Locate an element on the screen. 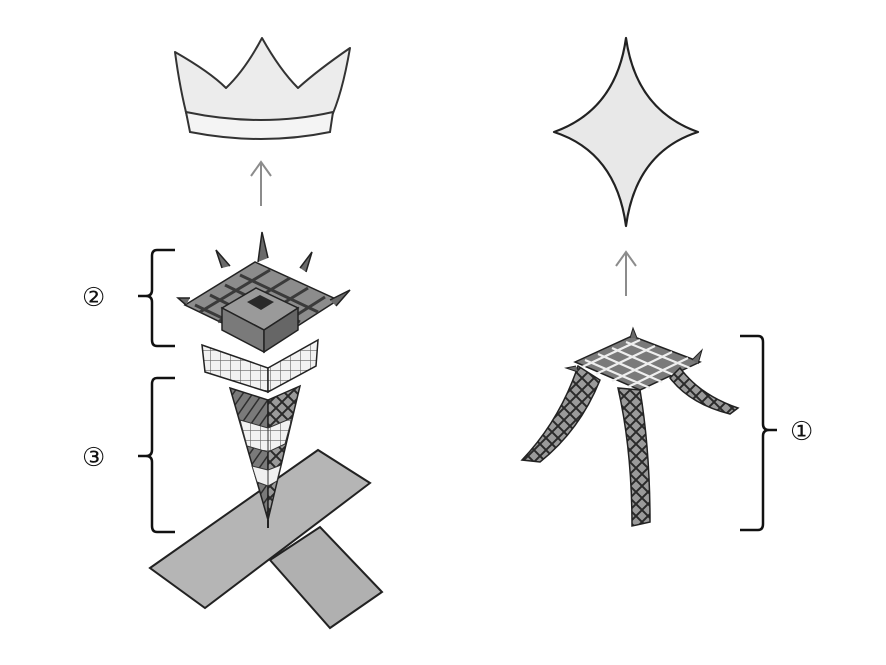  label-1: ① is located at coordinates (801, 432).